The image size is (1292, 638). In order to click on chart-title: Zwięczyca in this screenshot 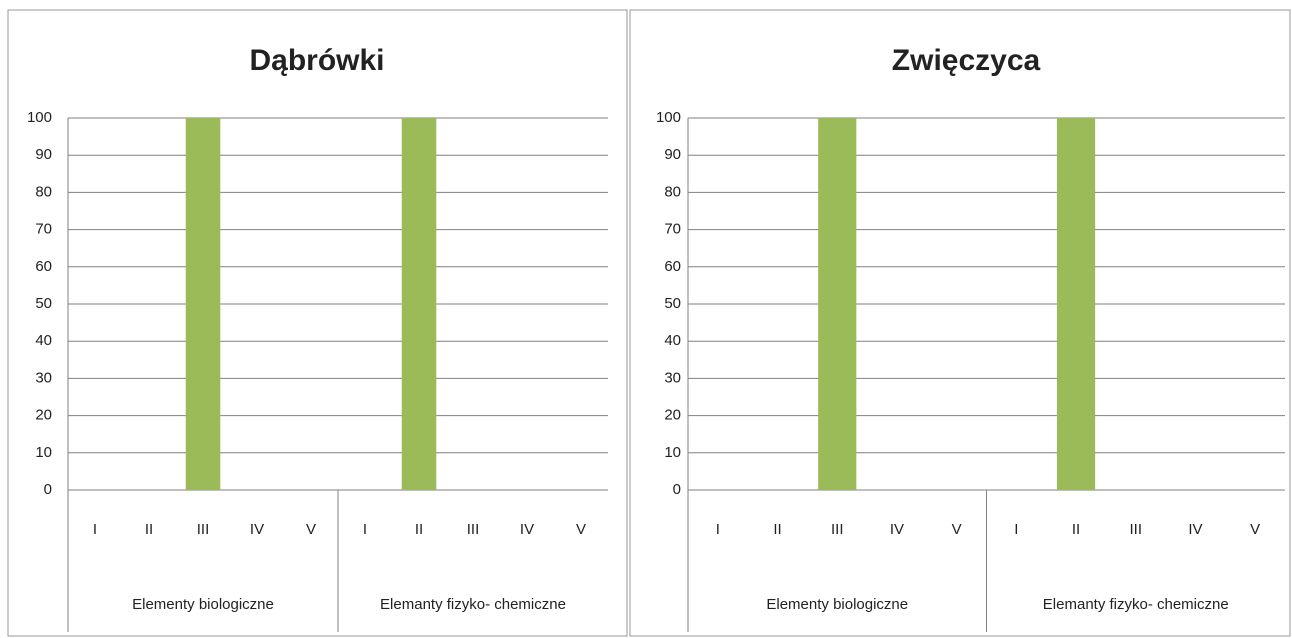, I will do `click(966, 60)`.